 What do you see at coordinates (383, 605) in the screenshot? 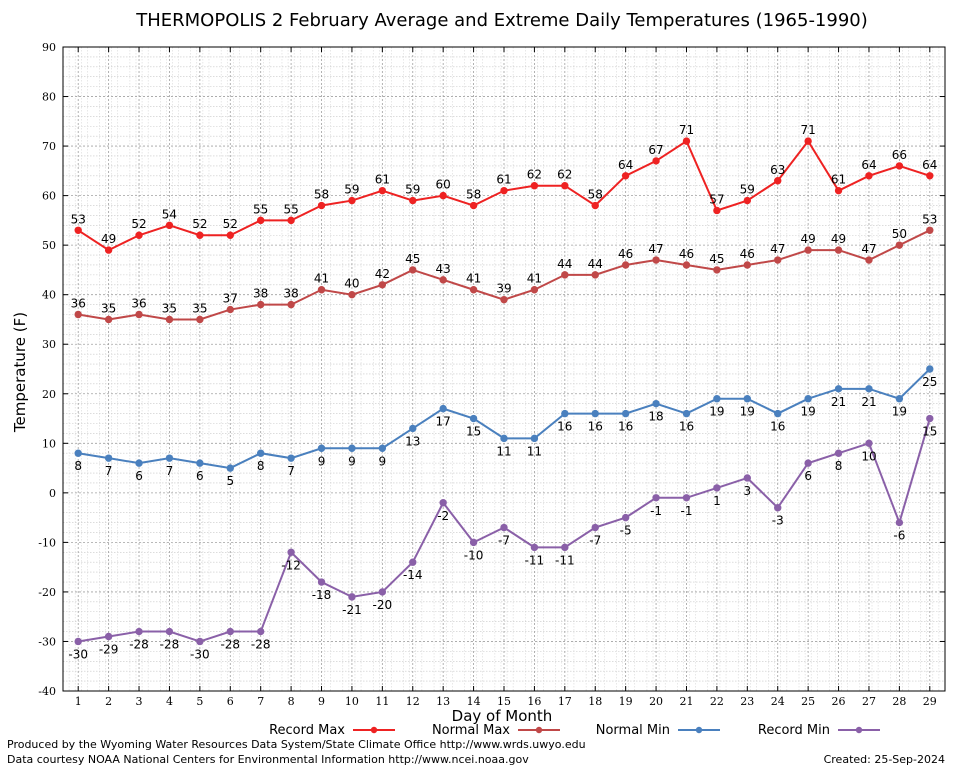
I see `data-label: -20` at bounding box center [383, 605].